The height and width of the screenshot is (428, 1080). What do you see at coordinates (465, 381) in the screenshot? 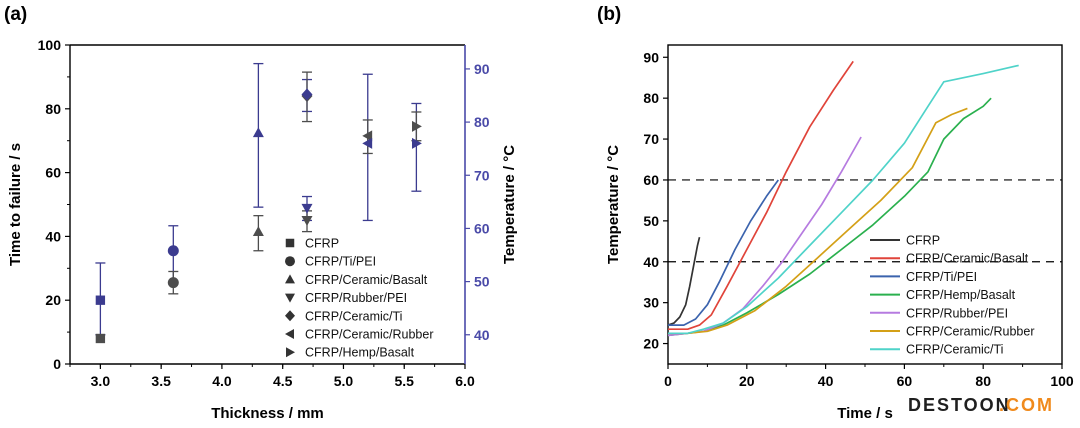
I see `x-tick-label: 6.0` at bounding box center [465, 381].